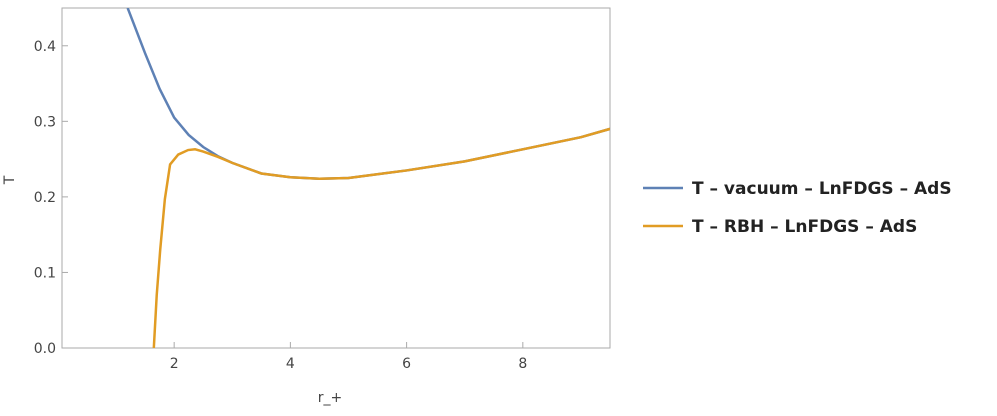 The width and height of the screenshot is (997, 416). I want to click on x-tick-label: 8, so click(522, 364).